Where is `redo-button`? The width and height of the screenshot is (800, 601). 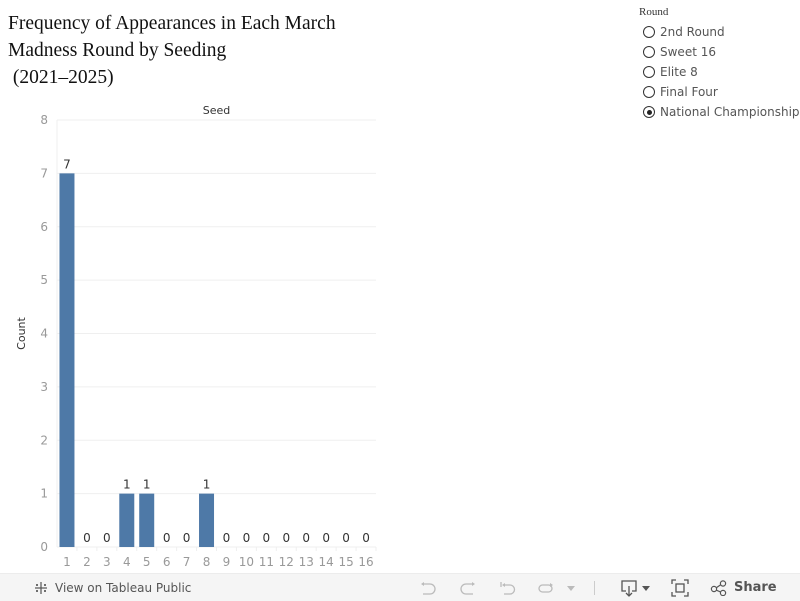
redo-button is located at coordinates (468, 587).